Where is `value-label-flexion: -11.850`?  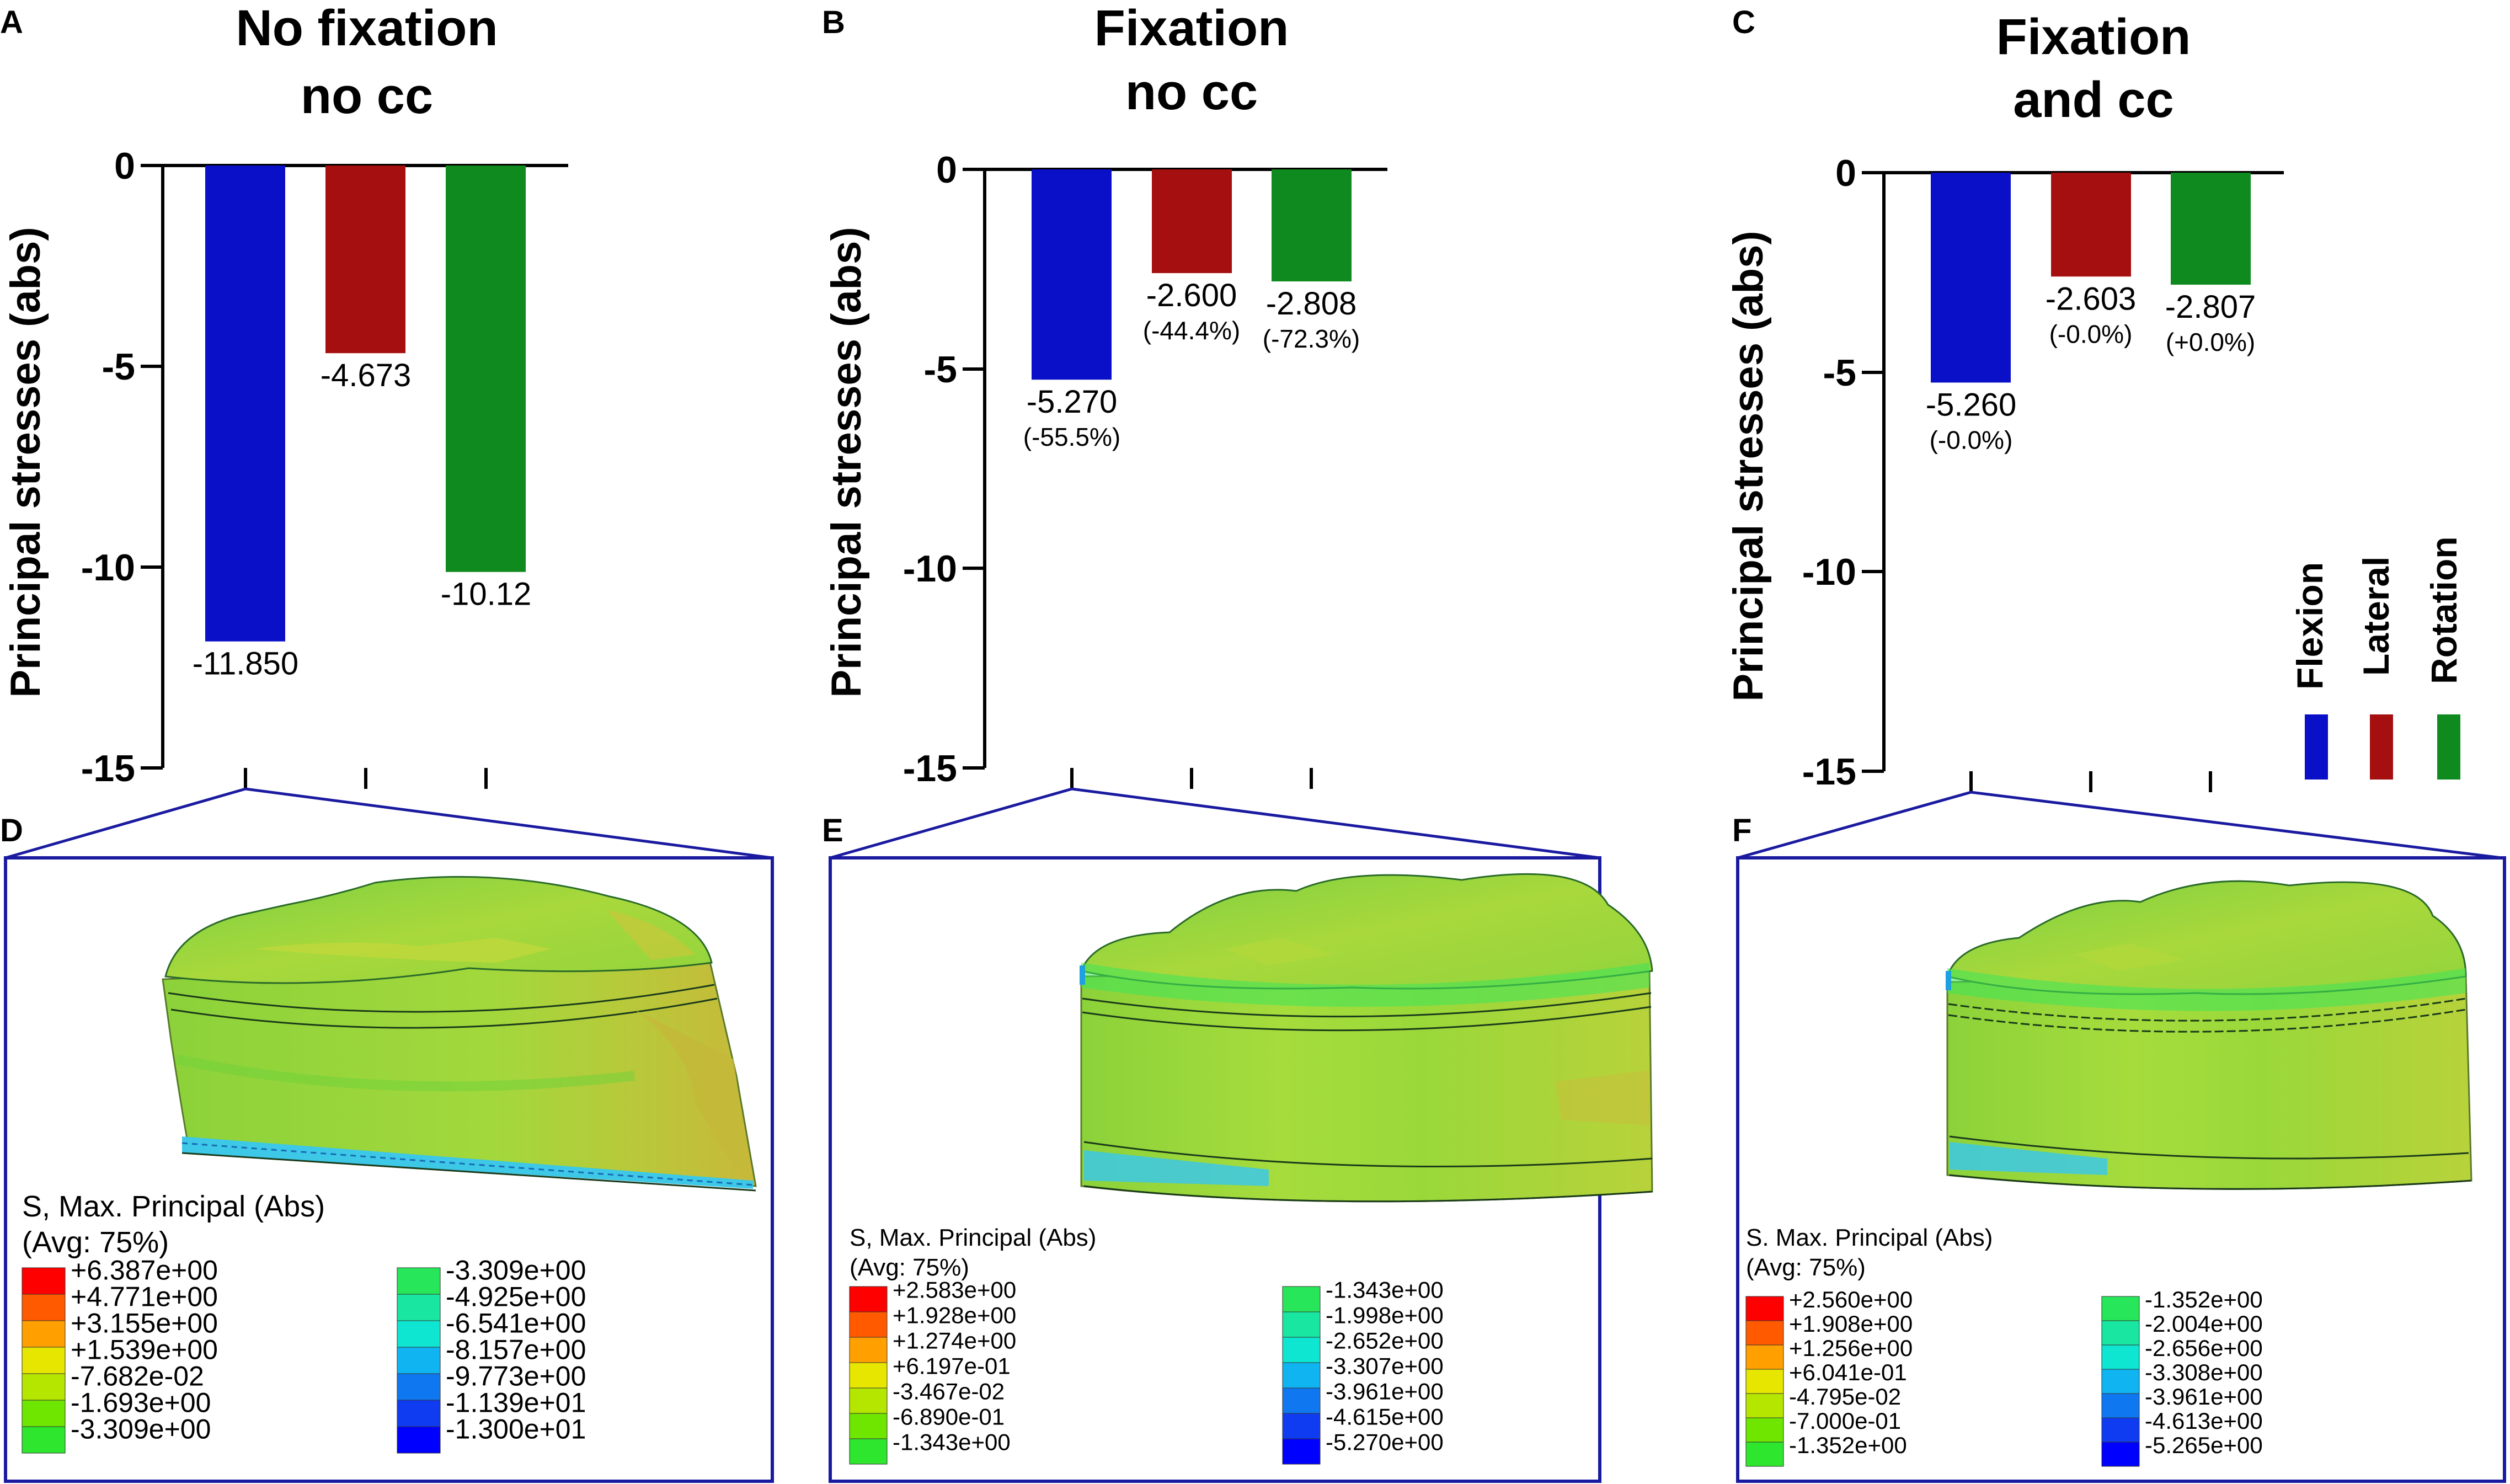 value-label-flexion: -11.850 is located at coordinates (246, 664).